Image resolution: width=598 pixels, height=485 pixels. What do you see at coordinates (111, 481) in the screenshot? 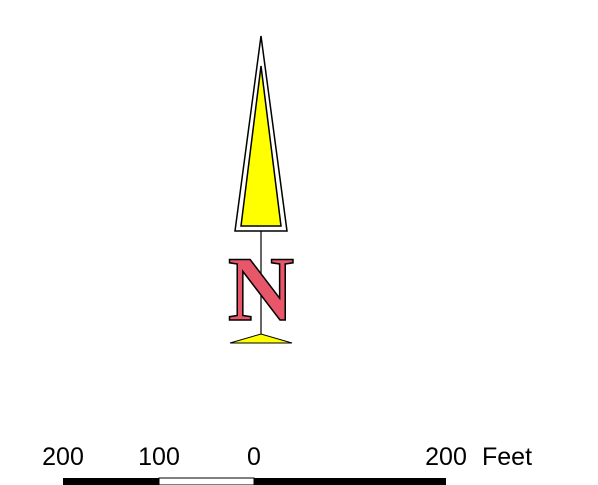
I see `scale-segment-left` at bounding box center [111, 481].